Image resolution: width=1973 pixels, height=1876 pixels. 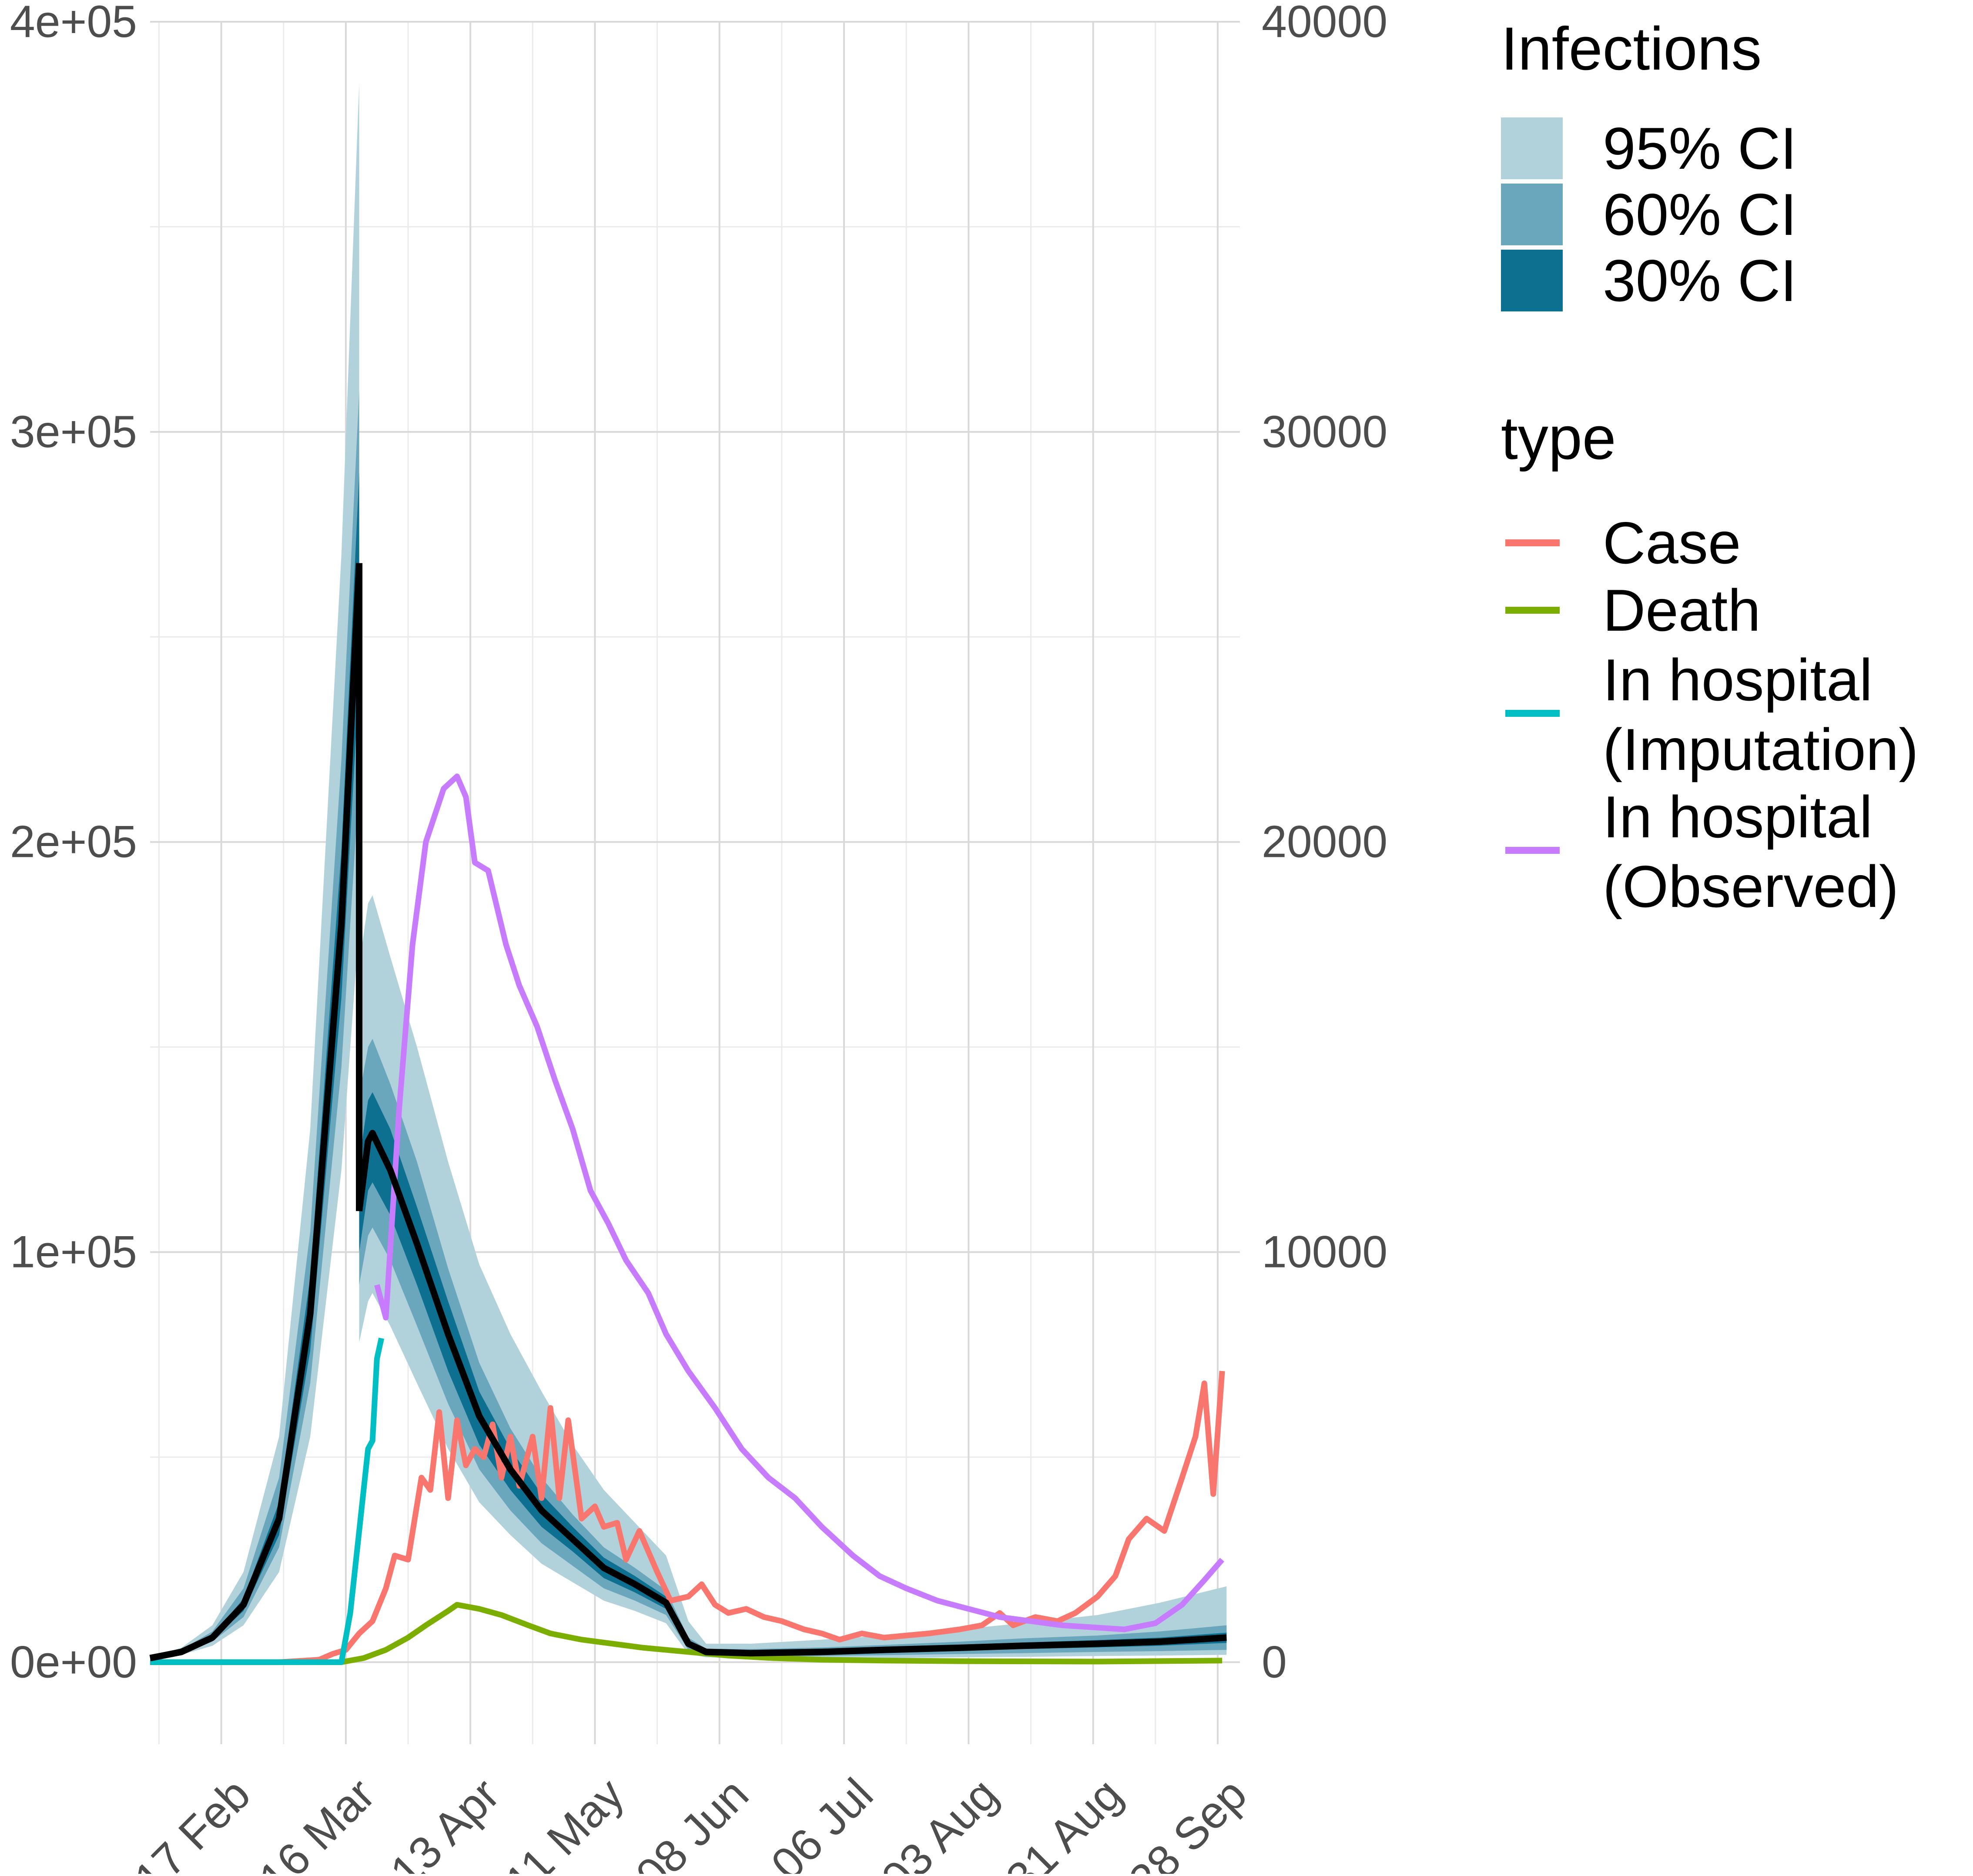 What do you see at coordinates (1700, 214) in the screenshot?
I see `legend-label-ci: 60% CI` at bounding box center [1700, 214].